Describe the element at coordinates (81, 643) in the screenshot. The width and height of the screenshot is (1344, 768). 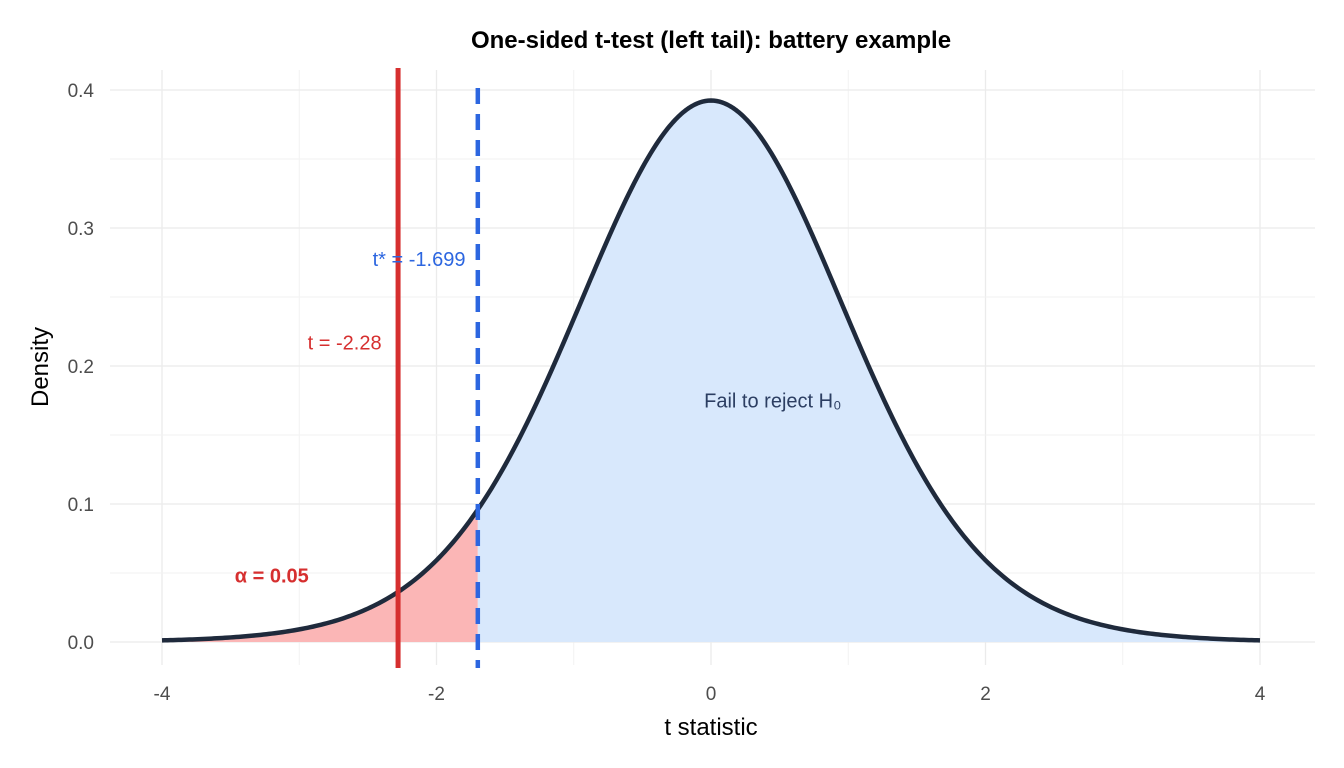
I see `y-tick-label: 0.0` at that location.